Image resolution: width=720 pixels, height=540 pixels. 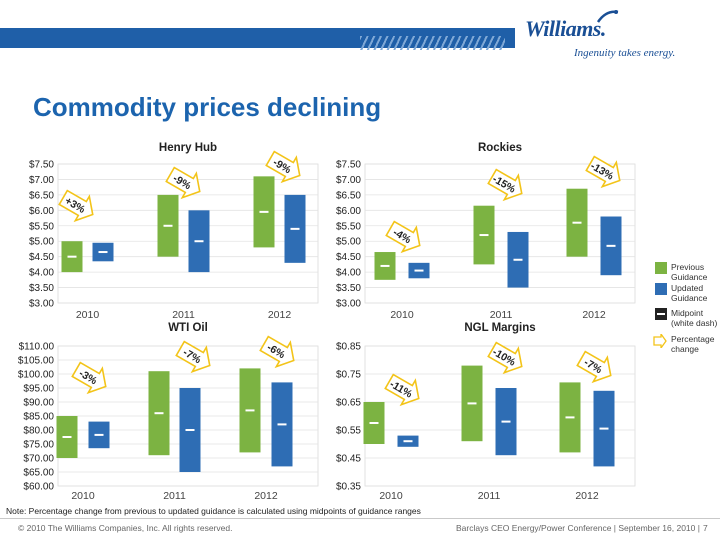 What do you see at coordinates (38, 431) in the screenshot?
I see `y-tick-label: $80.00` at bounding box center [38, 431].